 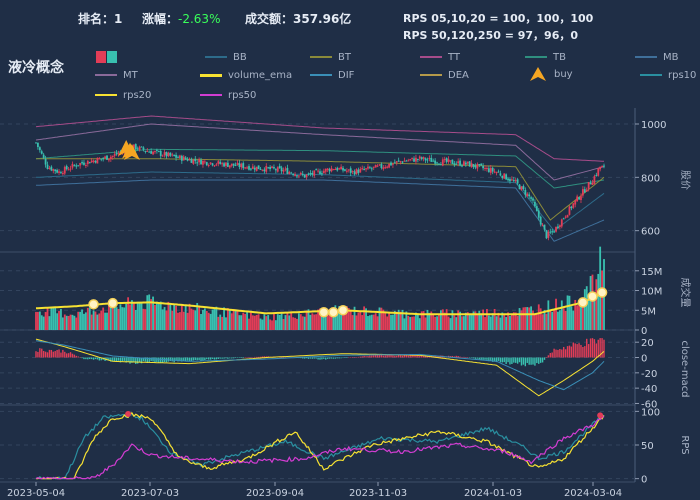 I want to click on band-line-bt, so click(x=320, y=189).